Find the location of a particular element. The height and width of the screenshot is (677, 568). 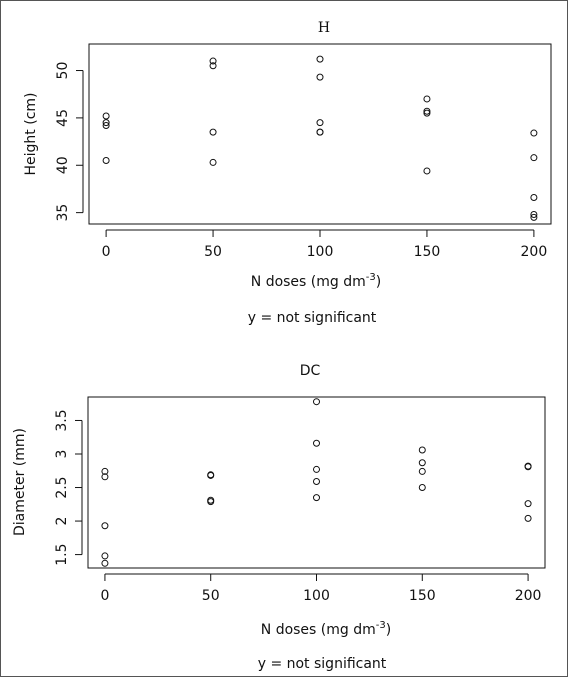

y-tick-label: 40 is located at coordinates (63, 165).